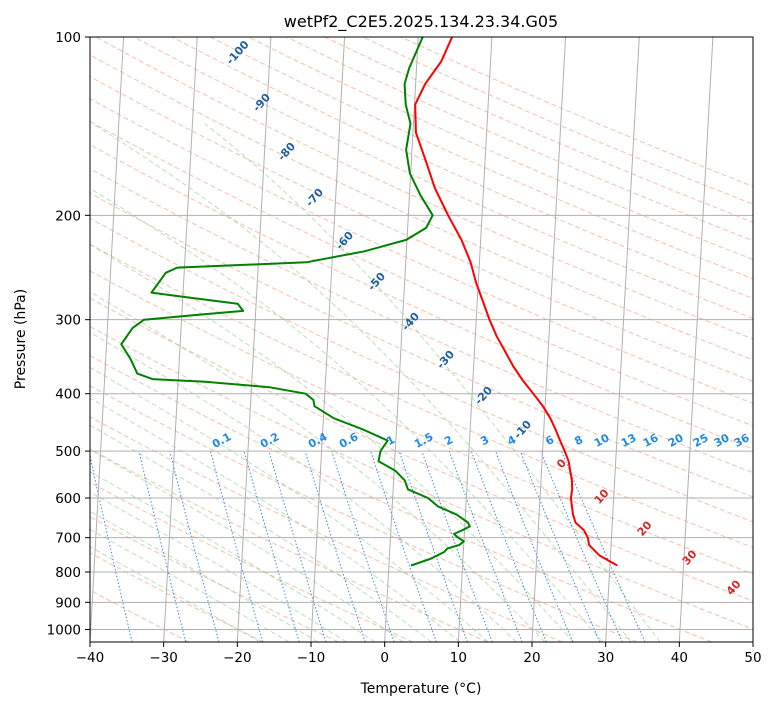 This screenshot has width=775, height=708. What do you see at coordinates (68, 38) in the screenshot?
I see `y-tick-label: 100` at bounding box center [68, 38].